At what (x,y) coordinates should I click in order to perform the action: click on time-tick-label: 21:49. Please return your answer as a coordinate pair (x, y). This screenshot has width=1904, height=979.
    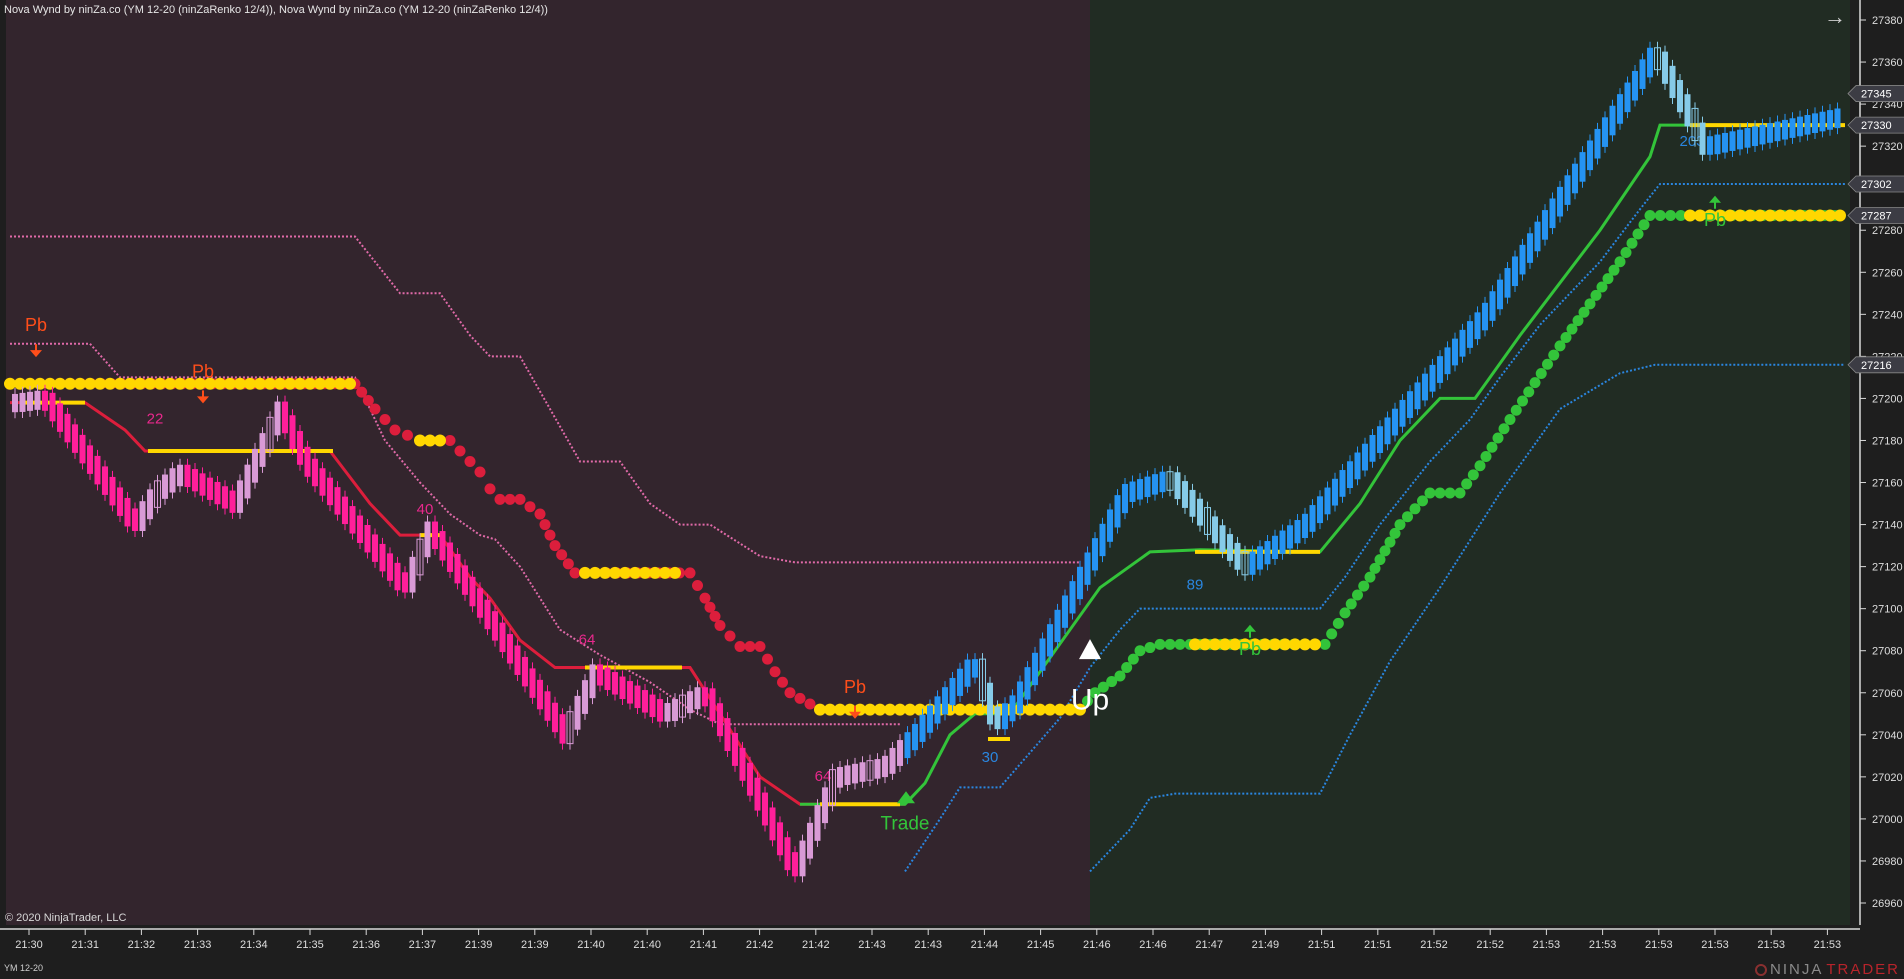
    Looking at the image, I should click on (1266, 945).